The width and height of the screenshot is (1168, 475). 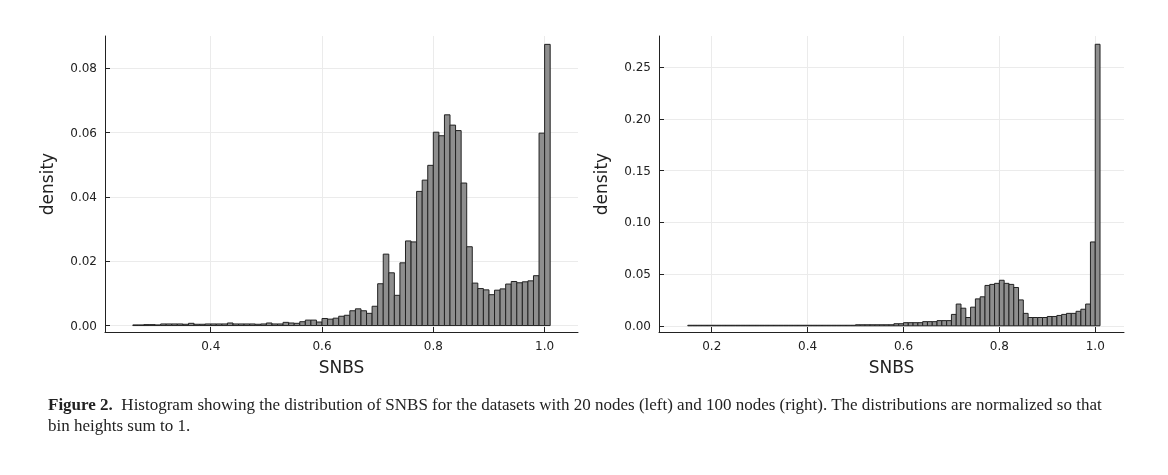 I want to click on y-tick-label: 0.05, so click(x=637, y=274).